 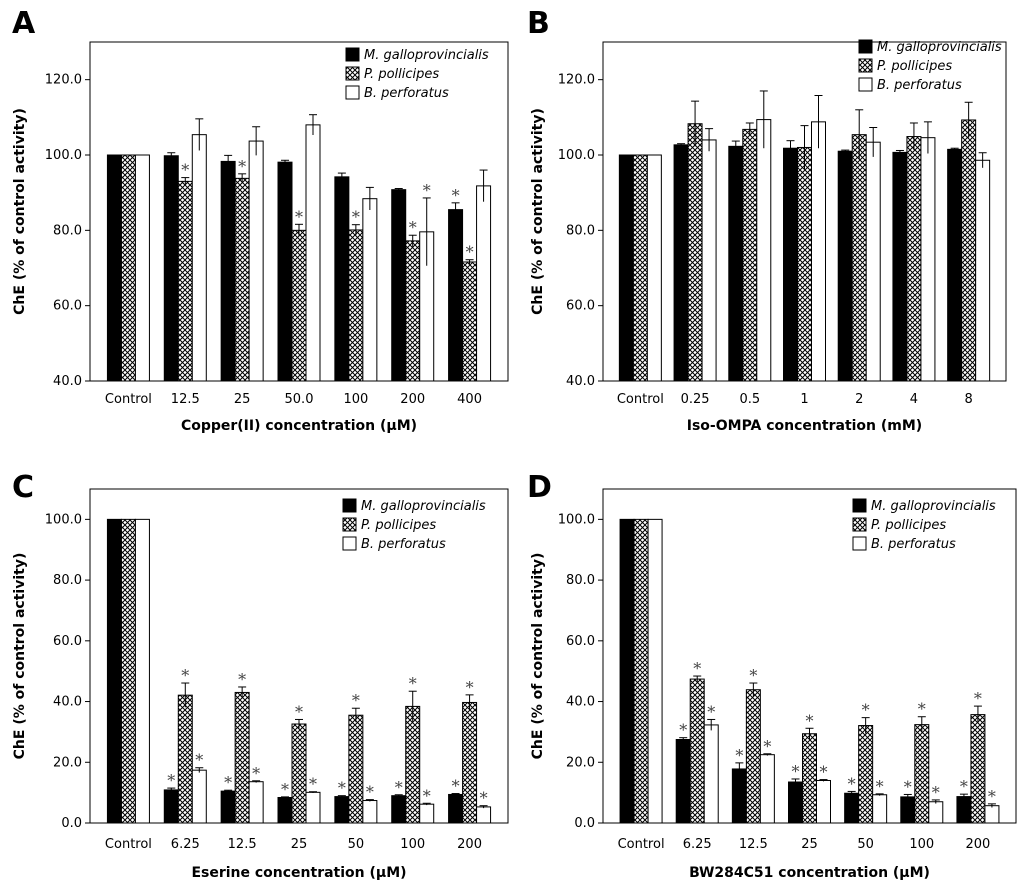 What do you see at coordinates (804, 426) in the screenshot?
I see `x-axis-title: Iso-OMPA concentration (mM)` at bounding box center [804, 426].